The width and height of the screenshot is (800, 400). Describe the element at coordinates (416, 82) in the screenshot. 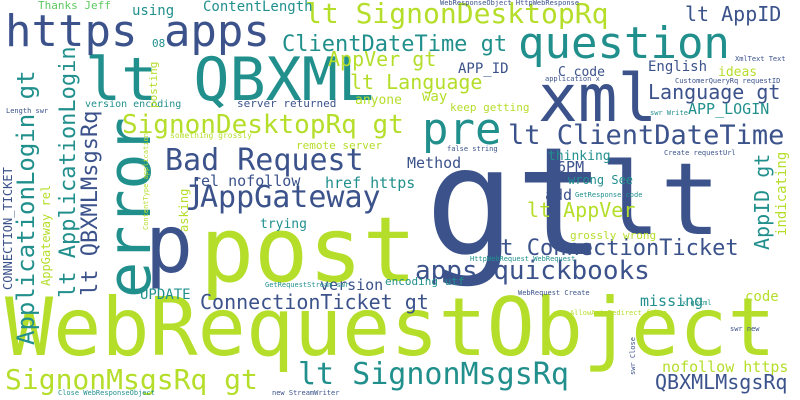

I see `word-lt-language: lt Language` at that location.